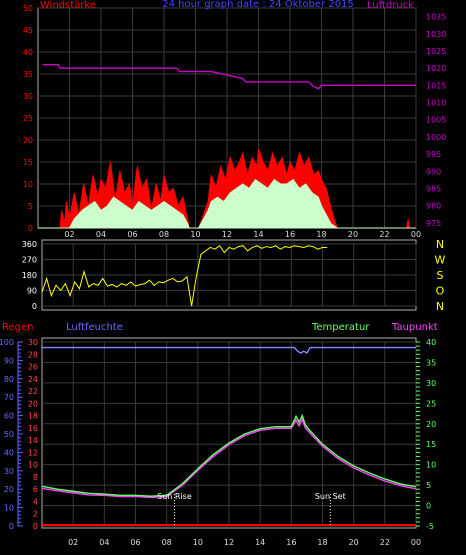  I want to click on pressure-tick-label: 980, so click(433, 206).